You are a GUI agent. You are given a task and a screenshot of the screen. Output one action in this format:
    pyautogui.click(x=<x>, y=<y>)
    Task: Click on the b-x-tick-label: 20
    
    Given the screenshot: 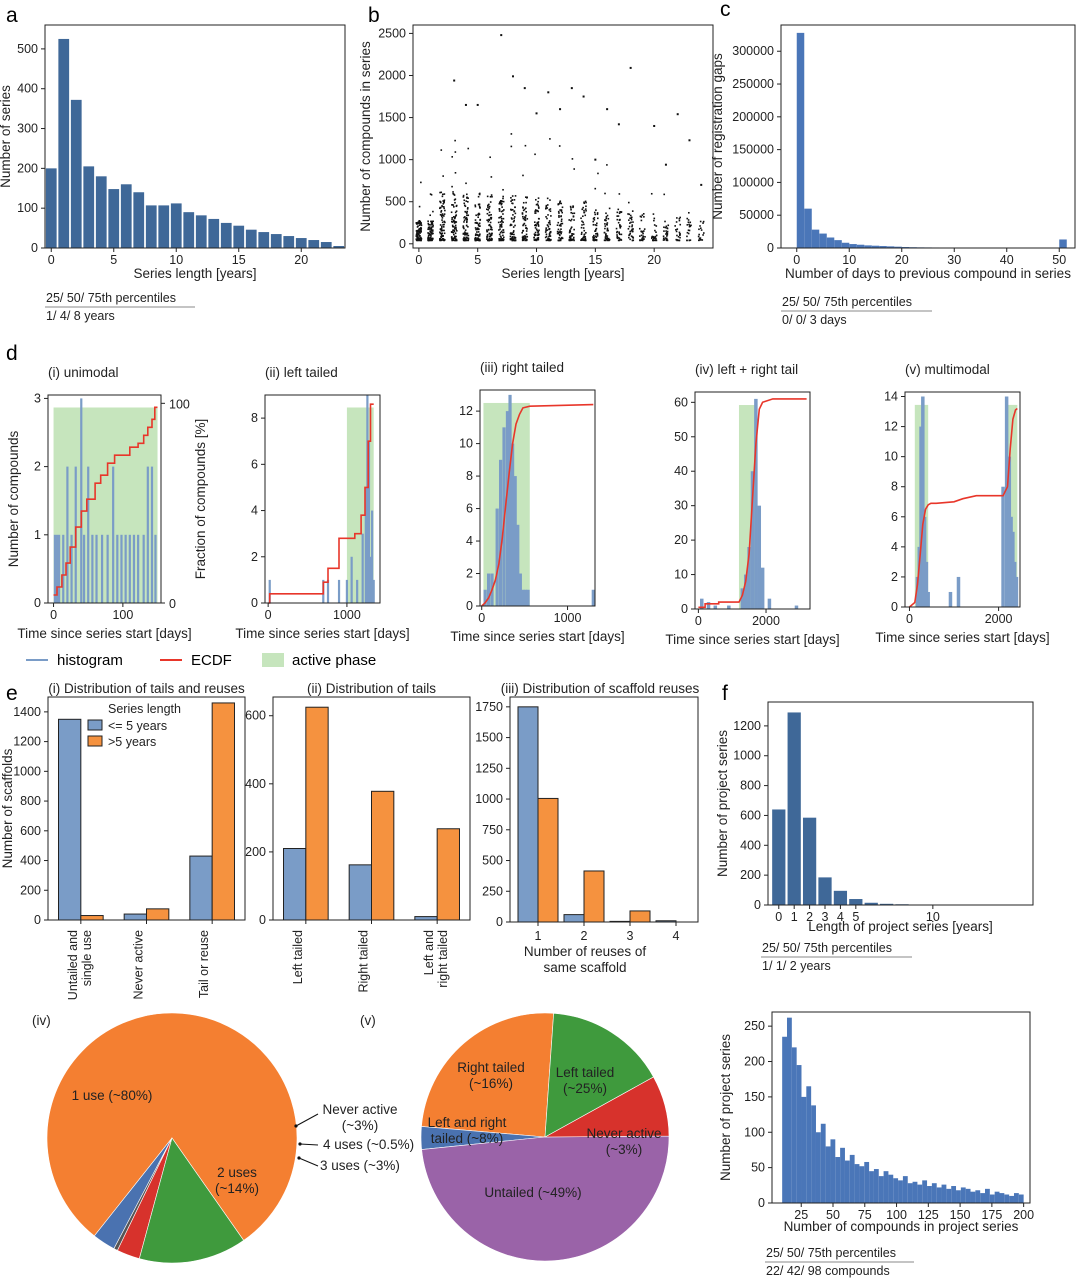 What is the action you would take?
    pyautogui.click(x=654, y=260)
    